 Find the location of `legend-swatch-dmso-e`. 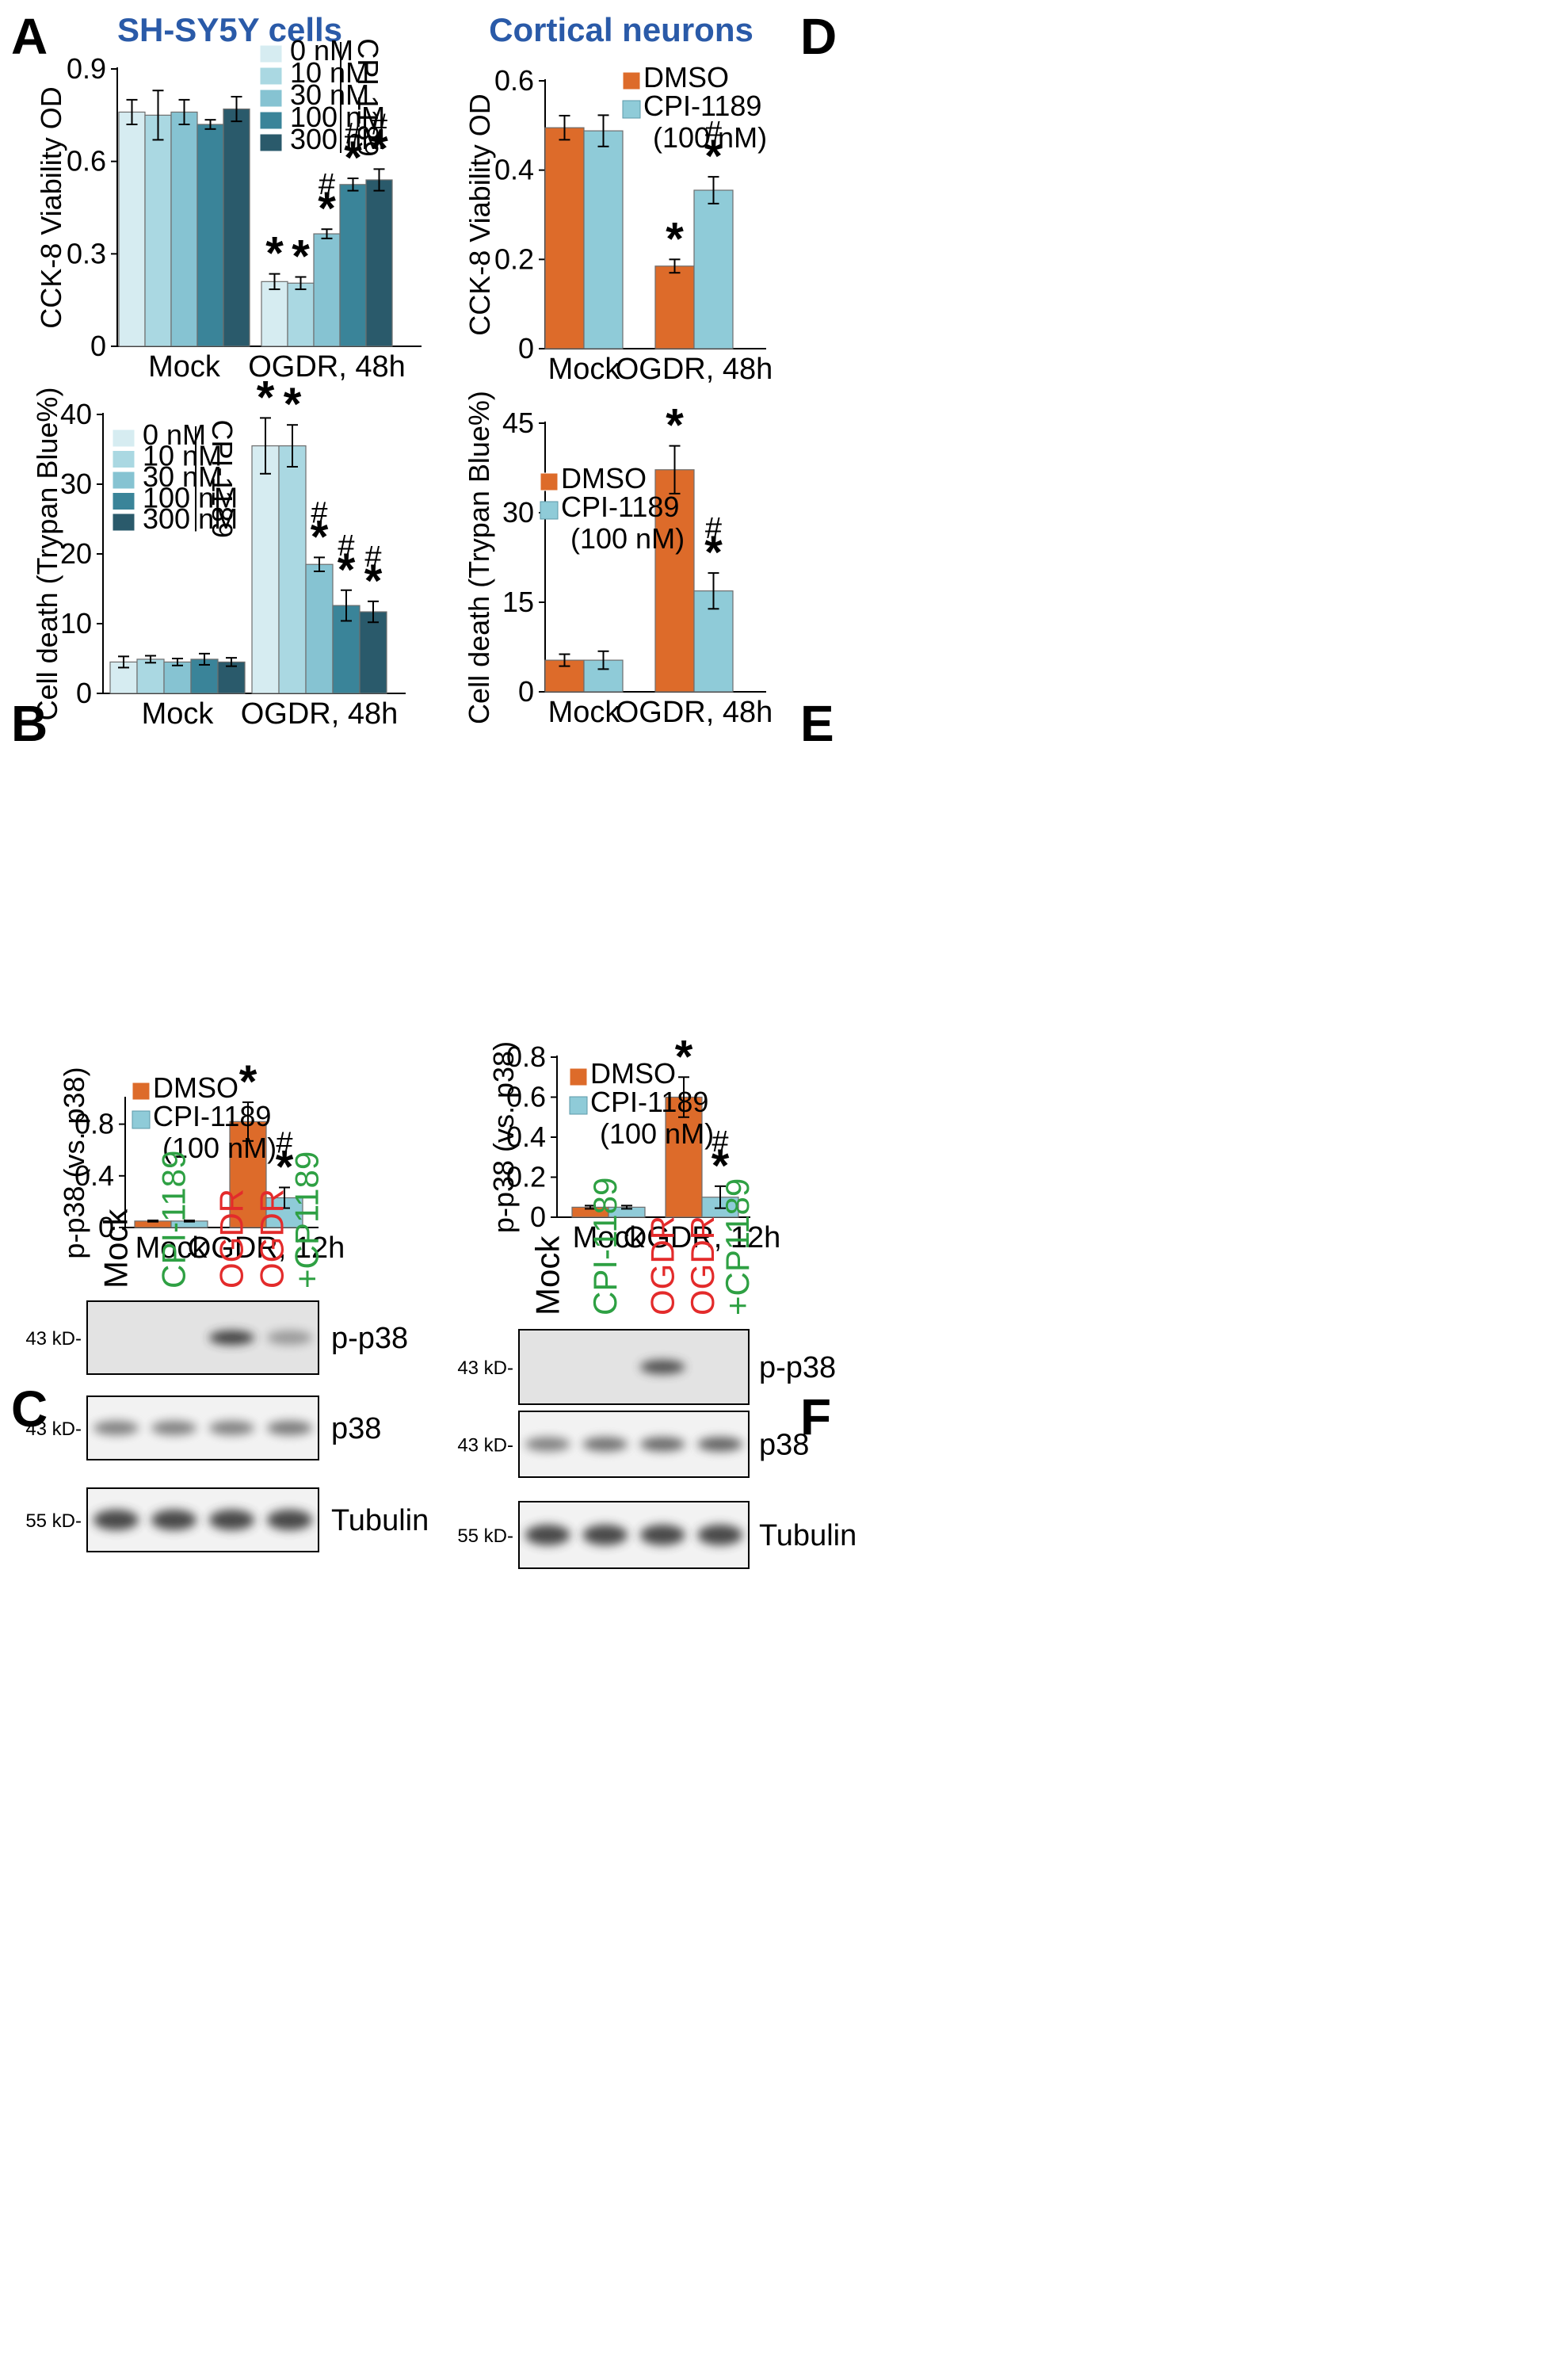

legend-swatch-dmso-e is located at coordinates (549, 481).